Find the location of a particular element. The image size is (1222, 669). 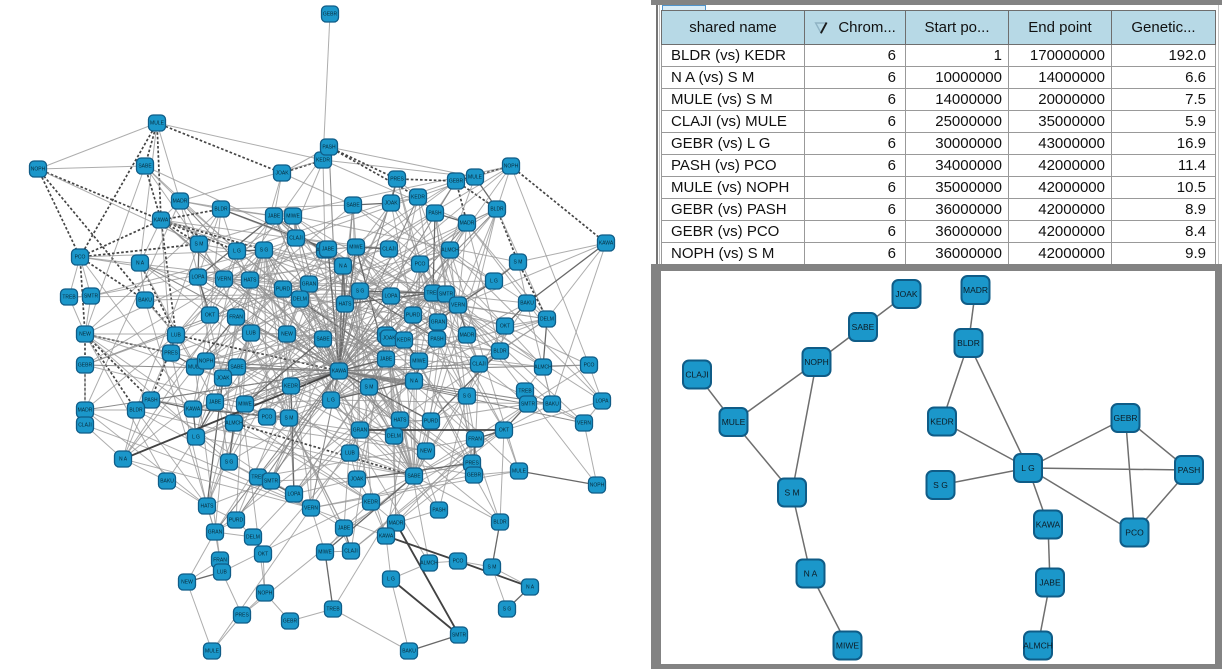

svg-text: LOPA is located at coordinates (295, 495).